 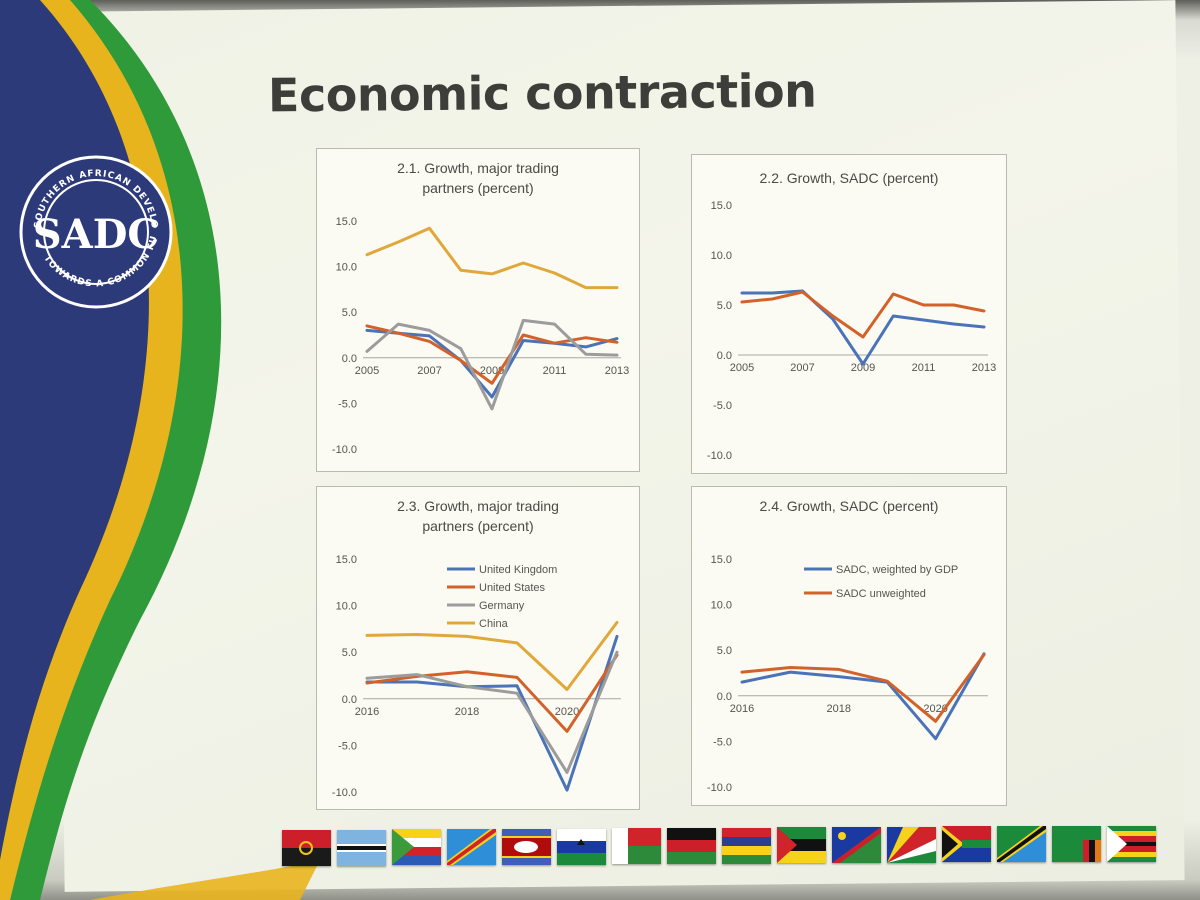 What do you see at coordinates (881, 594) in the screenshot?
I see `legend-label: SADC unweighted` at bounding box center [881, 594].